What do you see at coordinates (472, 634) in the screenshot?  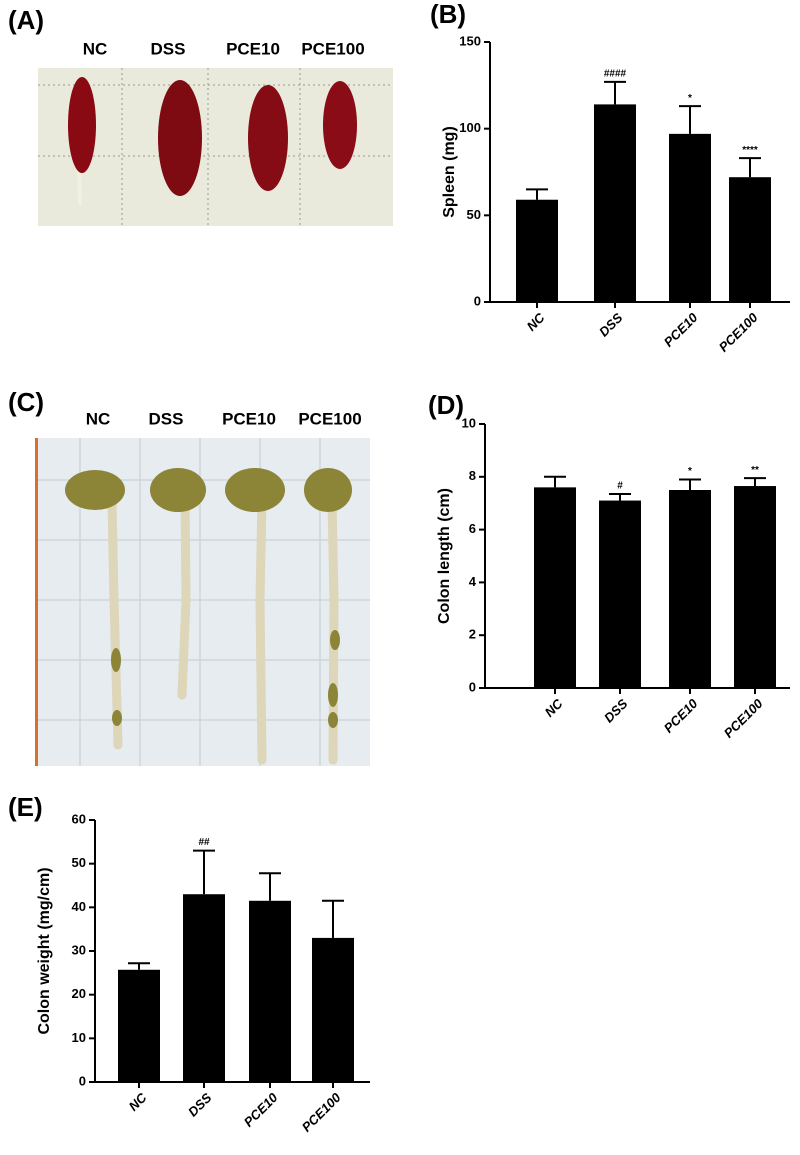 I see `y-tick-label: 2` at bounding box center [472, 634].